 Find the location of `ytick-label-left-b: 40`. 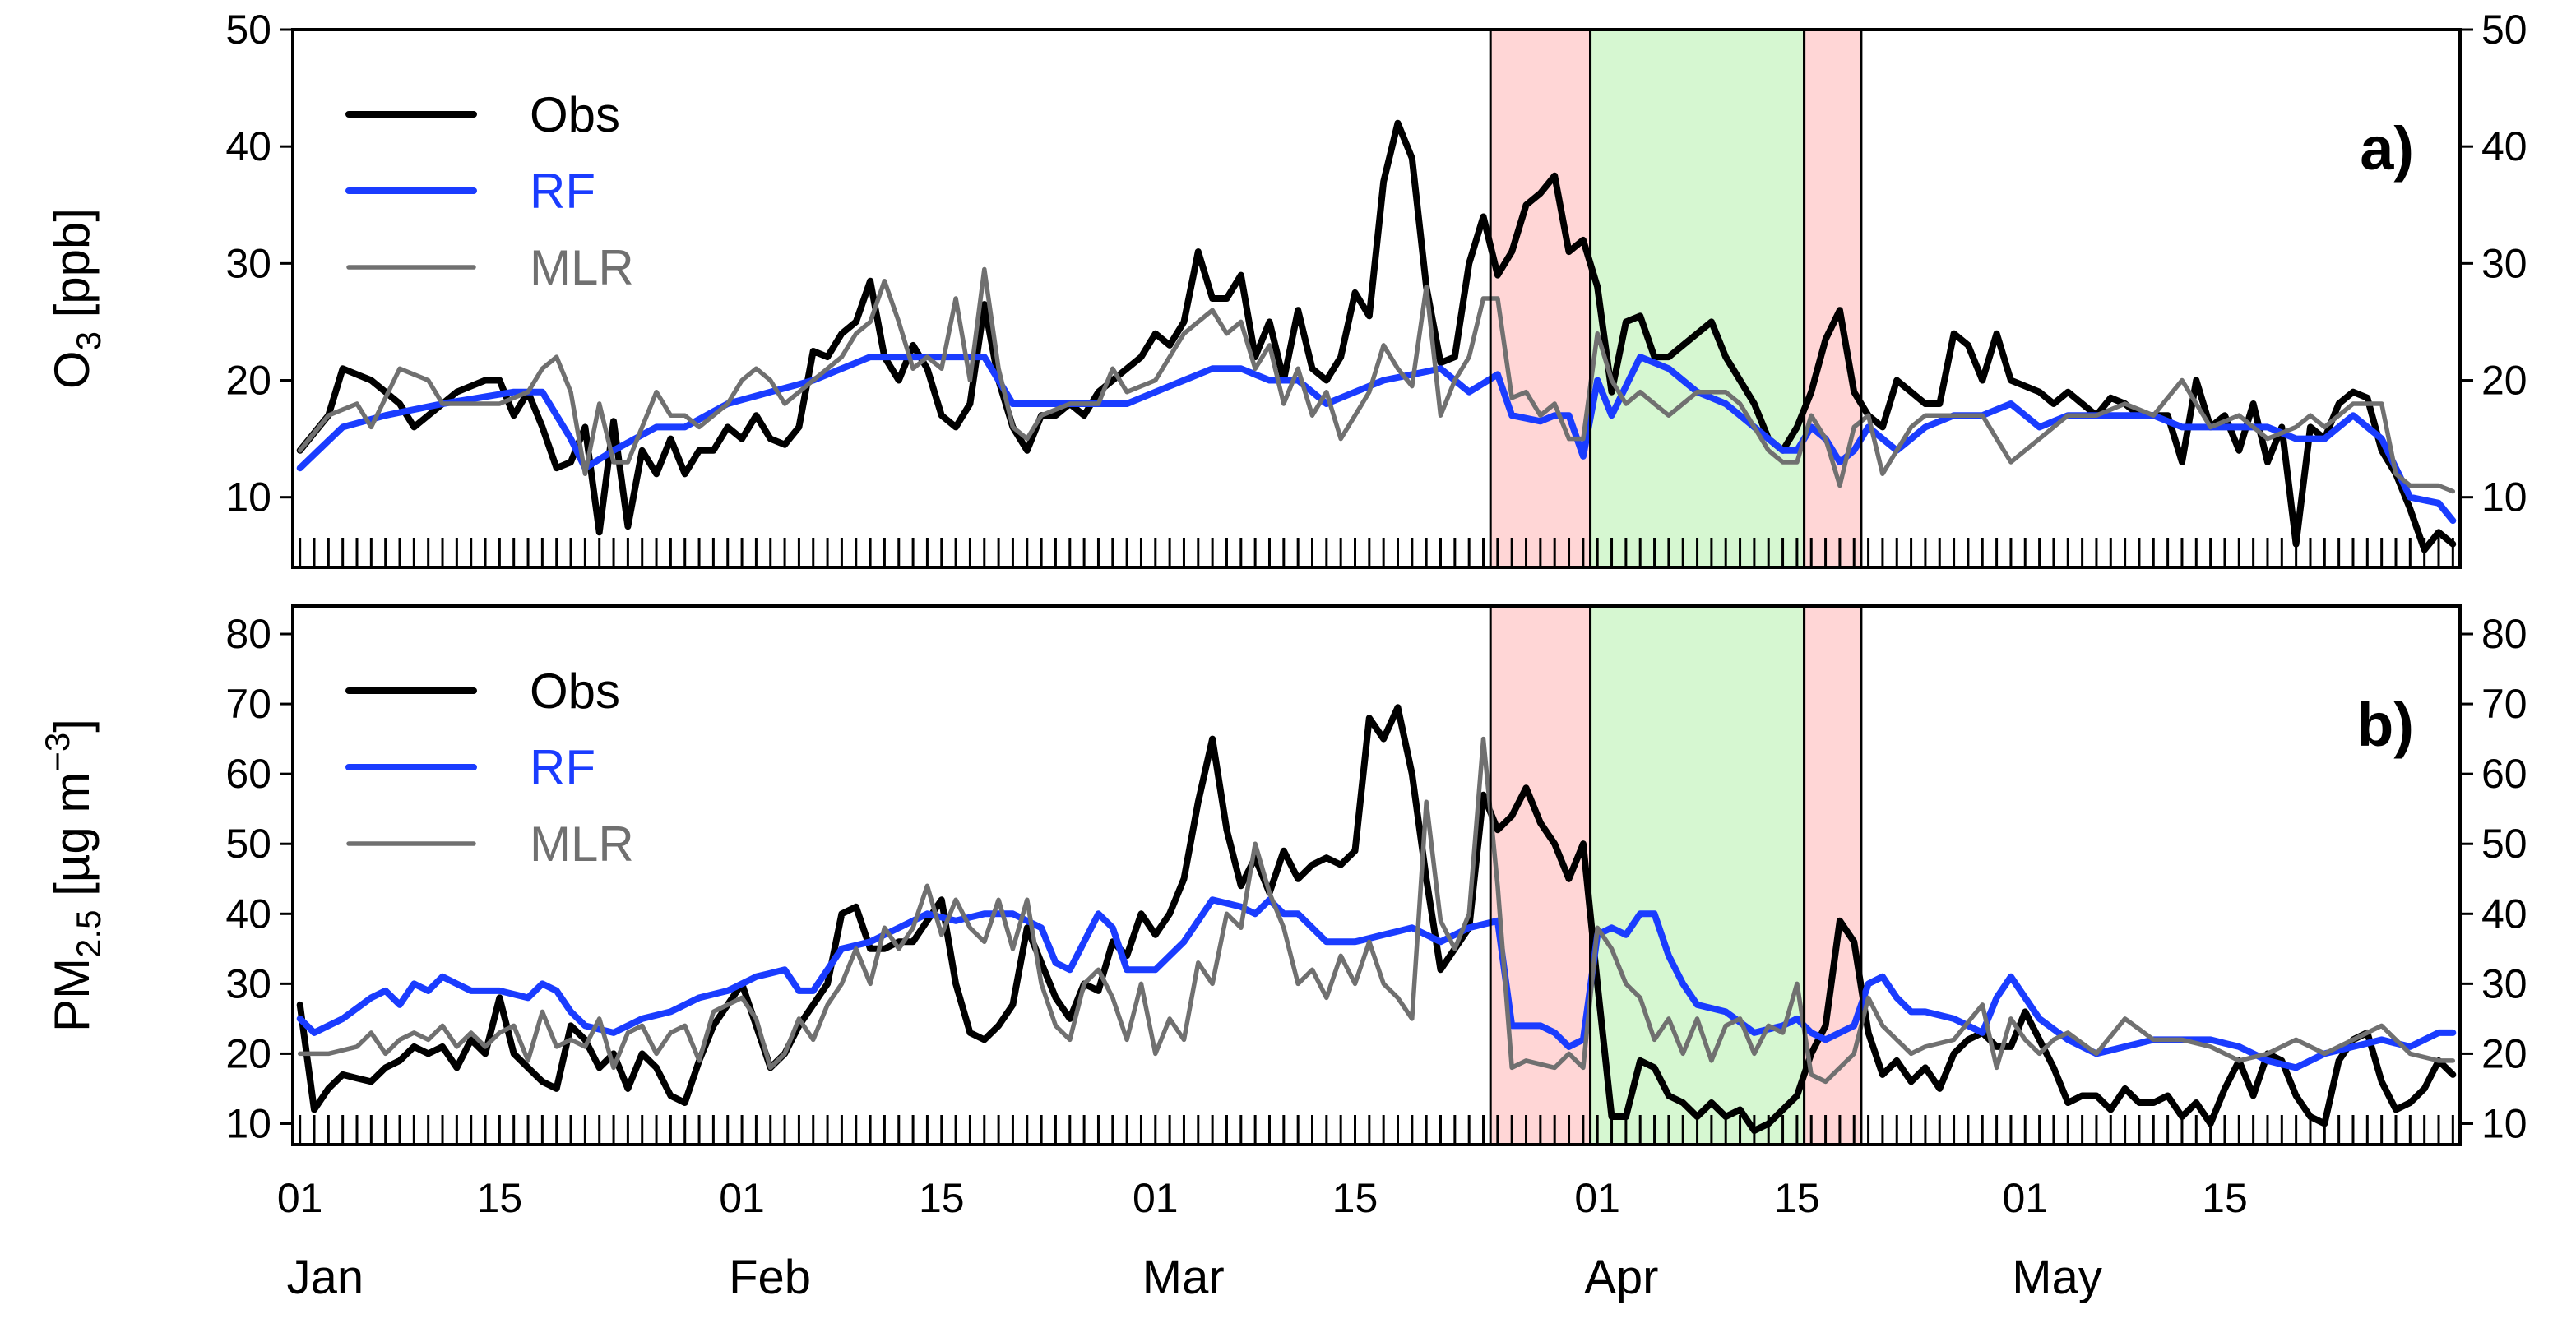

ytick-label-left-b: 40 is located at coordinates (248, 914).